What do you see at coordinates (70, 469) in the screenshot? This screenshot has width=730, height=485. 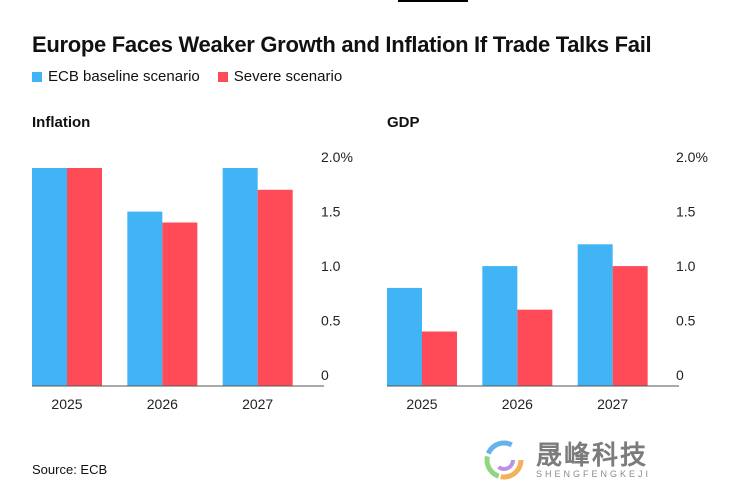 I see `source-note: Source: ECB` at bounding box center [70, 469].